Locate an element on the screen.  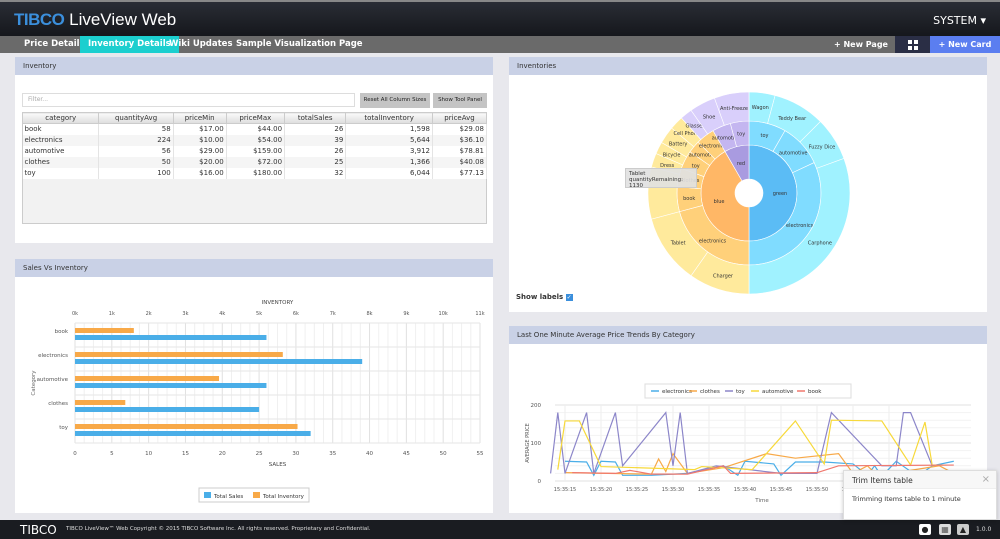
table-cell: automotive is located at coordinates (61, 151).